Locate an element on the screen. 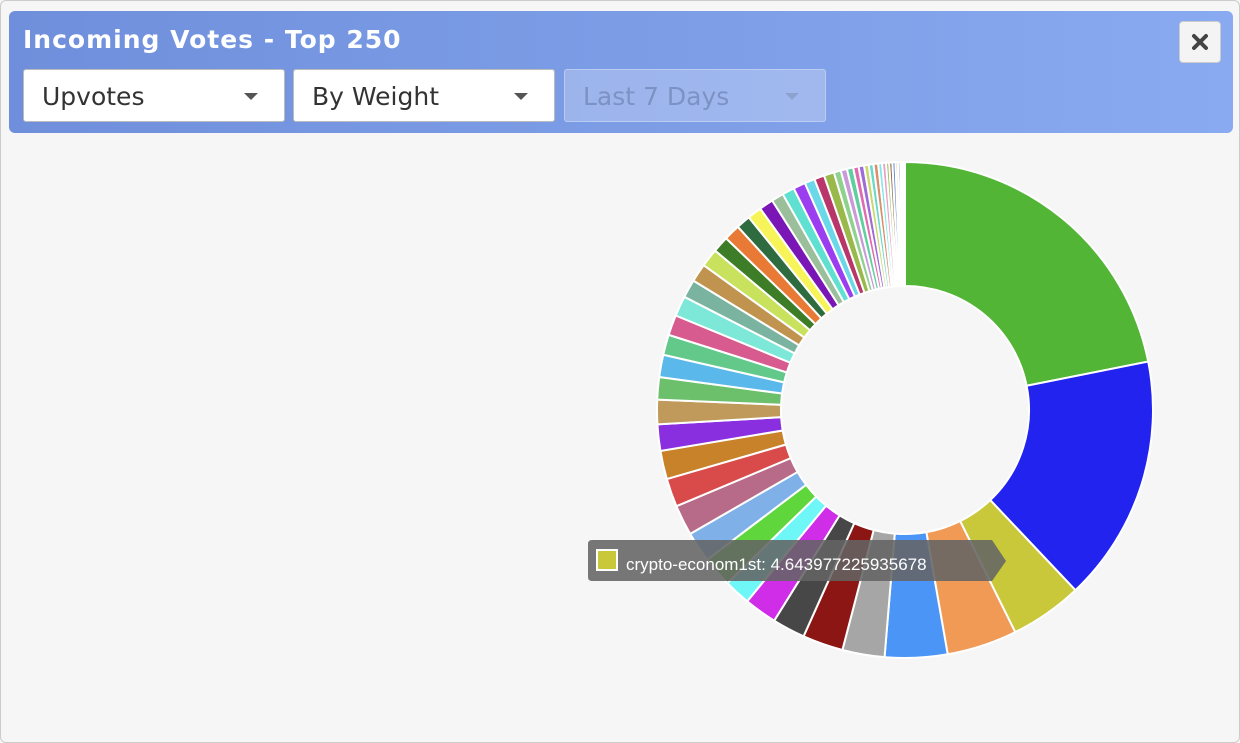 This screenshot has width=1240, height=743. tooltip-text: crypto-econom1st: 4.643977225935678 is located at coordinates (776, 564).